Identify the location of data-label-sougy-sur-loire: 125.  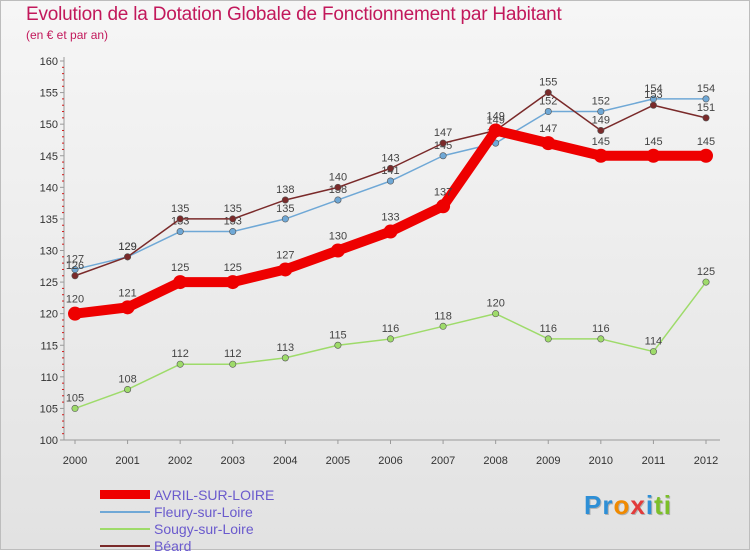
(706, 272).